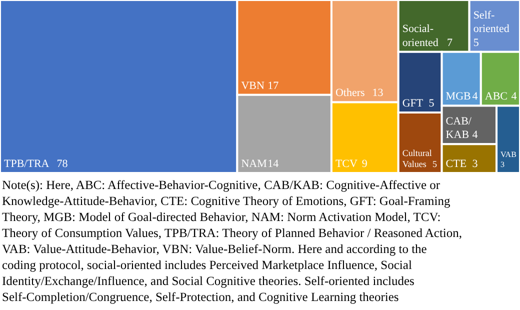 The width and height of the screenshot is (520, 310). Describe the element at coordinates (350, 93) in the screenshot. I see `category-label: Others` at that location.